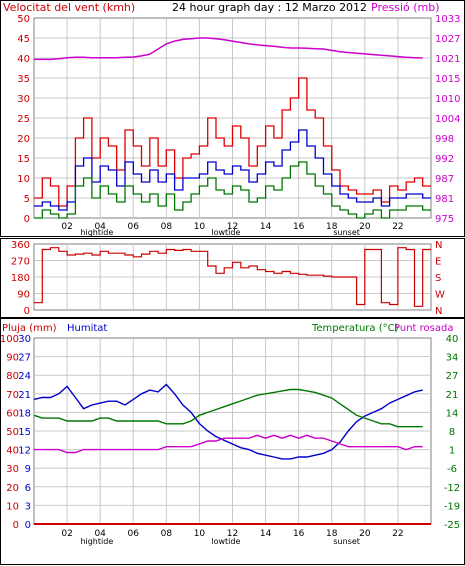  What do you see at coordinates (444, 179) in the screenshot?
I see `pressure-y-tick-label: 987` at bounding box center [444, 179].